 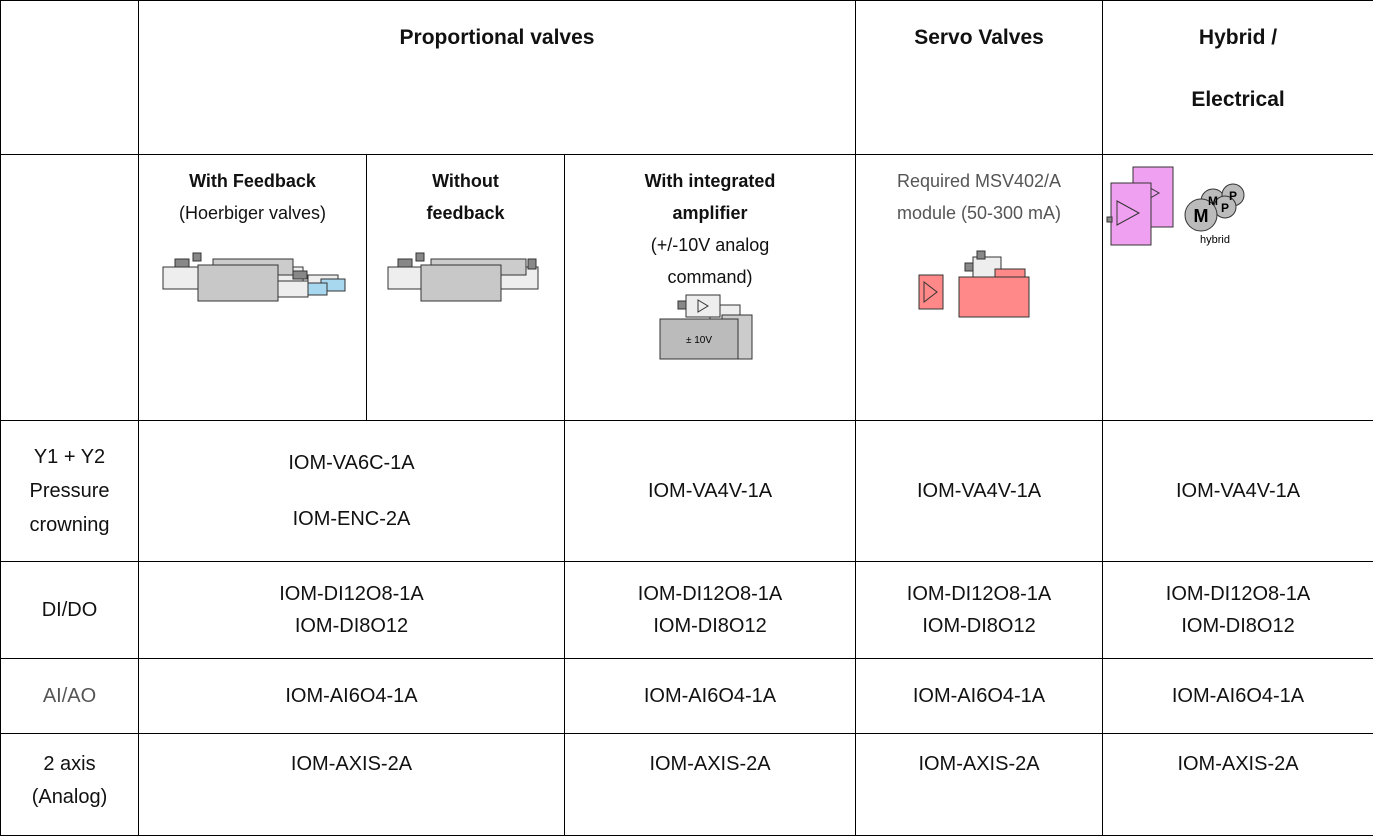 I want to click on module-name: IOM-VA6C-1A, so click(x=351, y=463).